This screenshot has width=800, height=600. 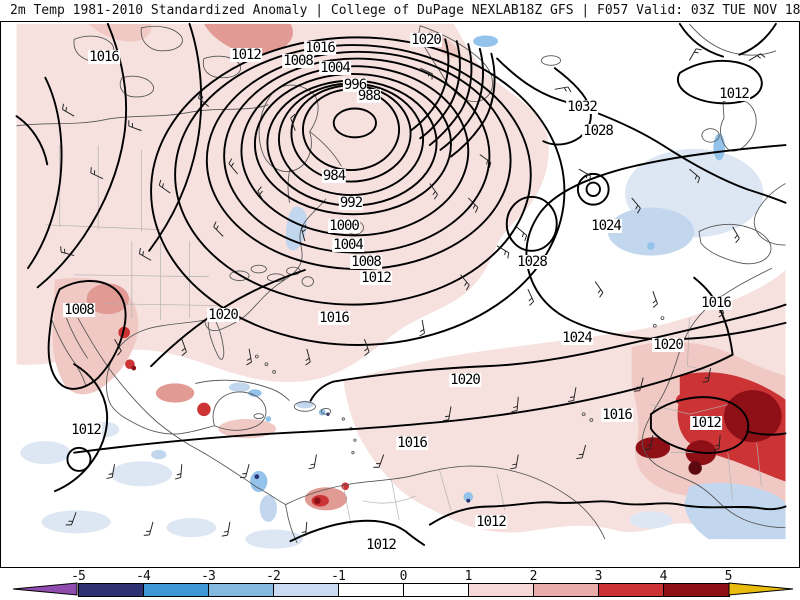 I want to click on colorbar-tick-label: 5, so click(x=728, y=576).